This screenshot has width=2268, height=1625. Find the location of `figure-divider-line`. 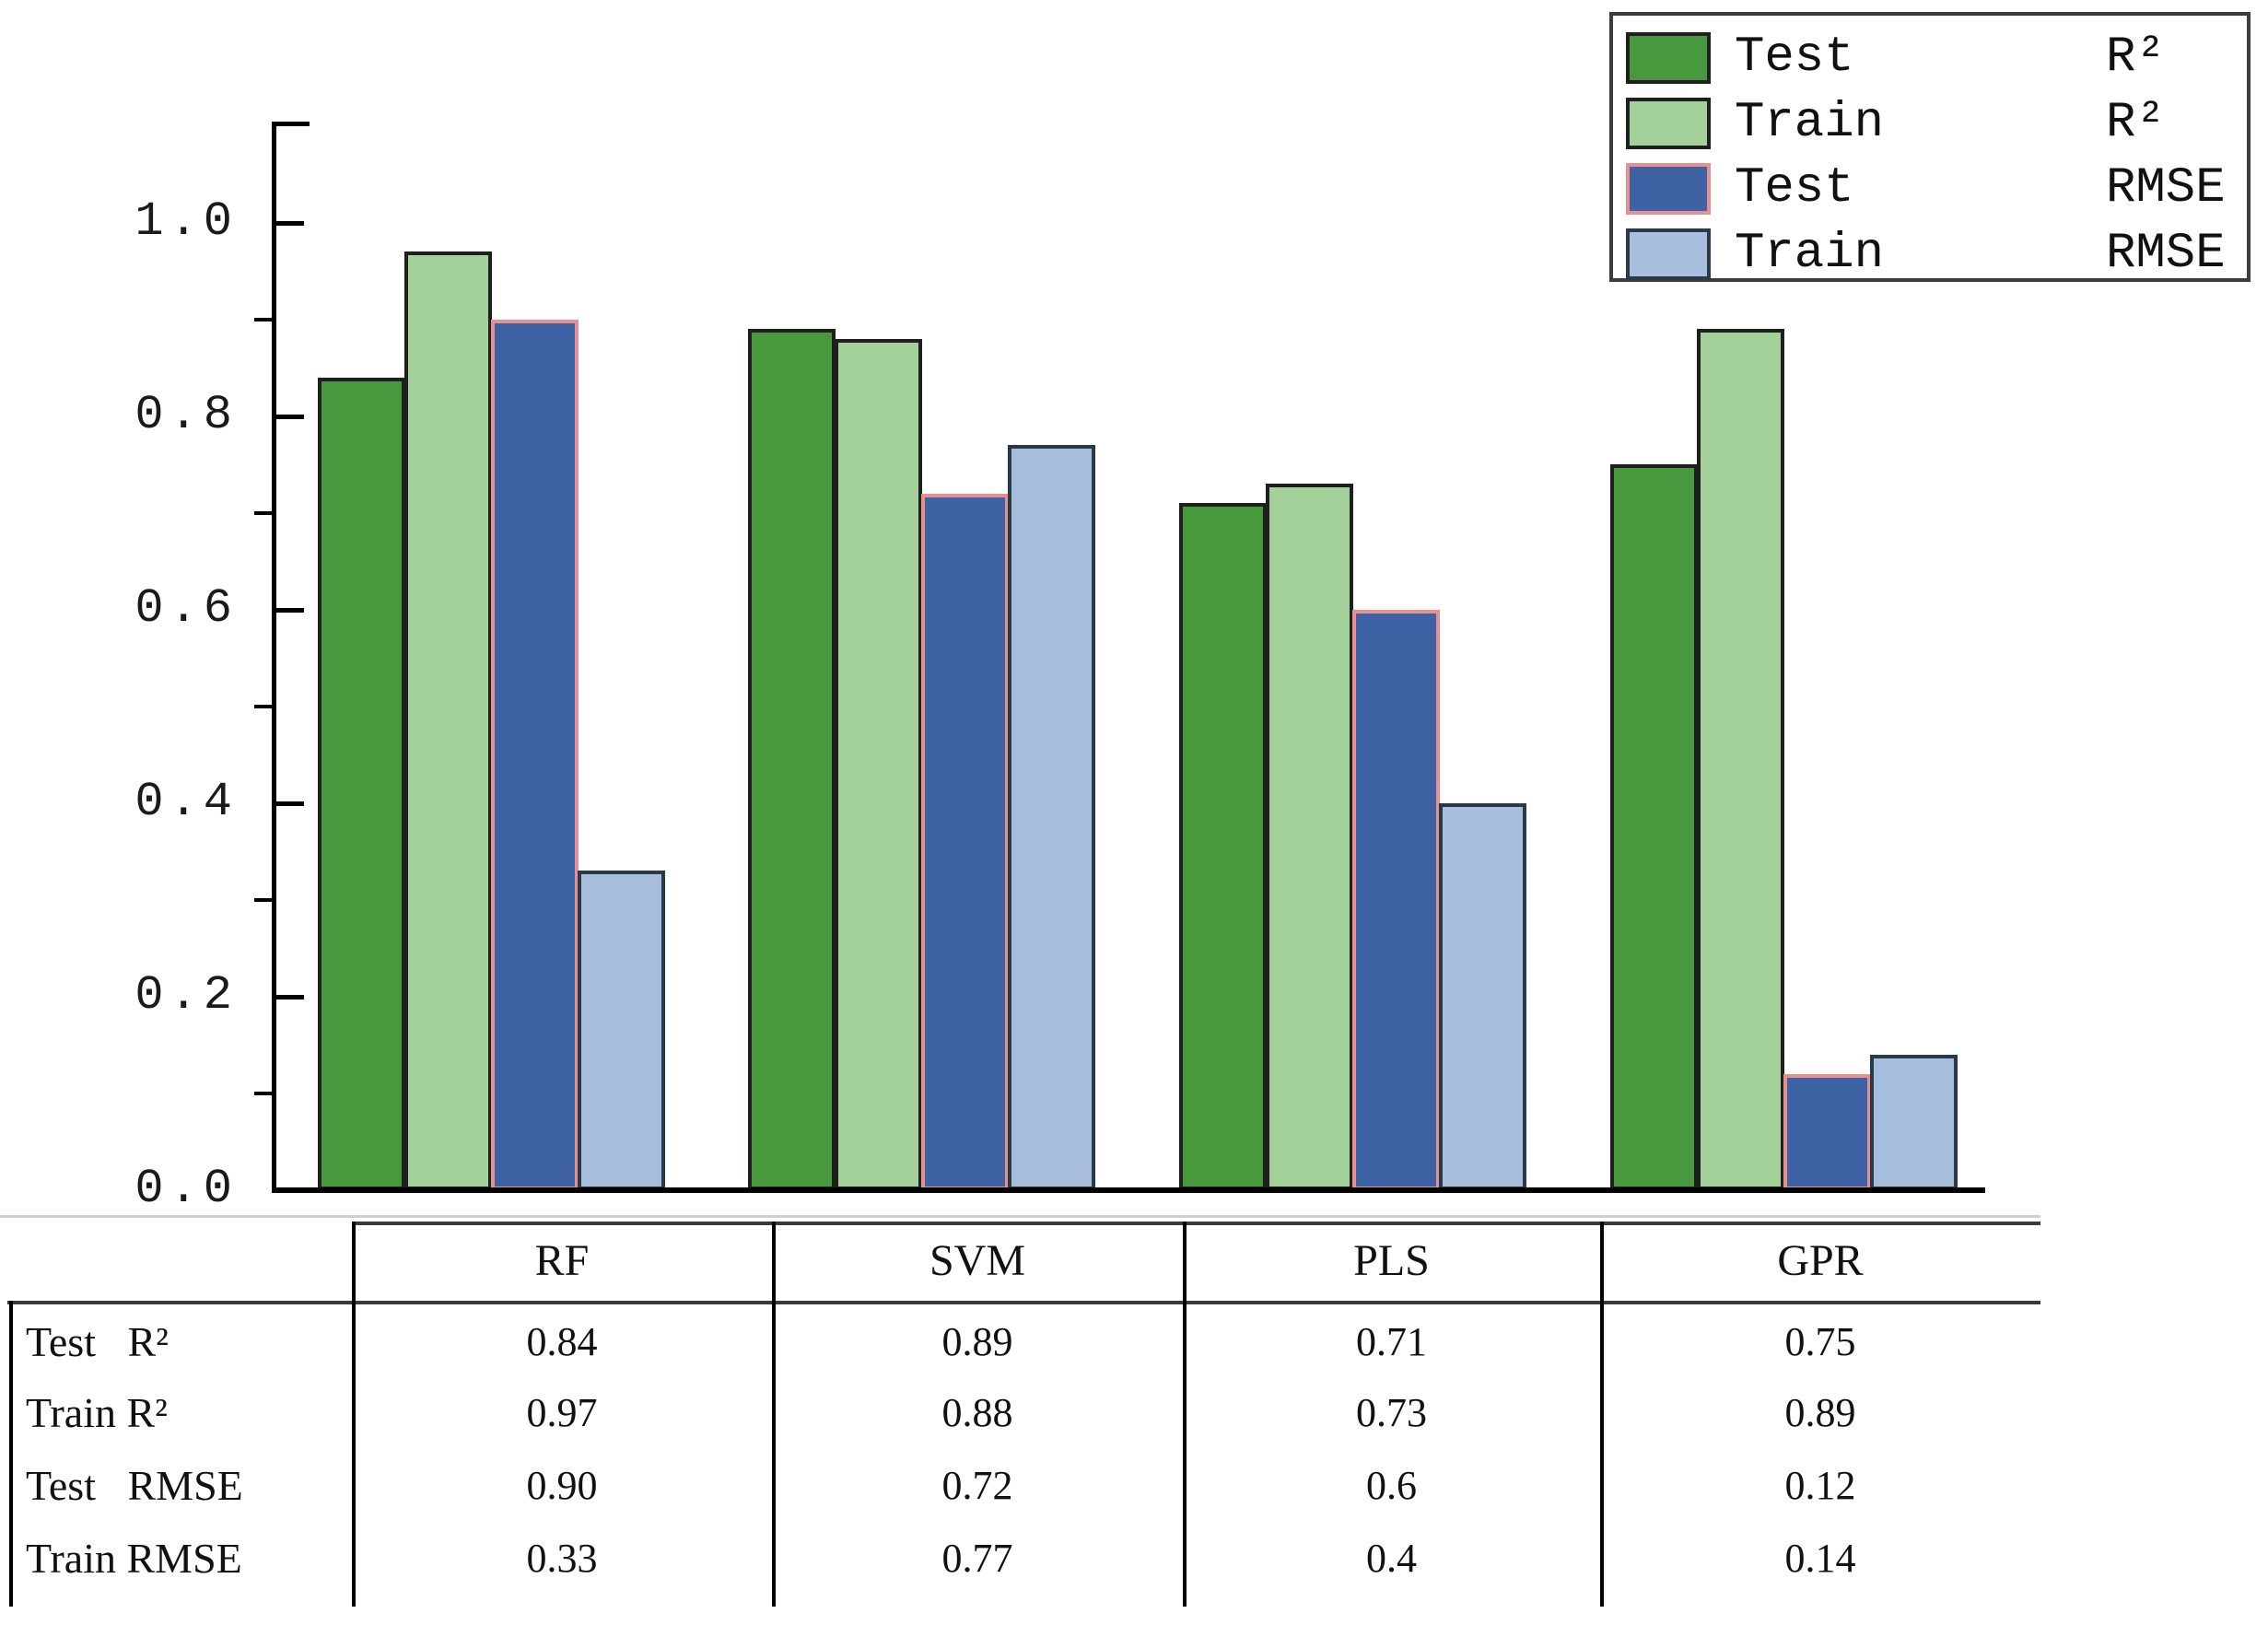

figure-divider-line is located at coordinates (1020, 1217).